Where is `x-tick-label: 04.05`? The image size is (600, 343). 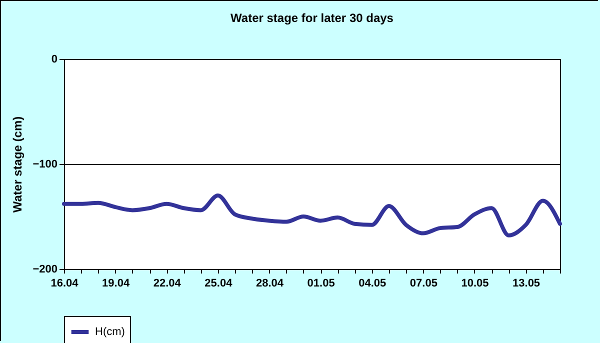 x-tick-label: 04.05 is located at coordinates (372, 284).